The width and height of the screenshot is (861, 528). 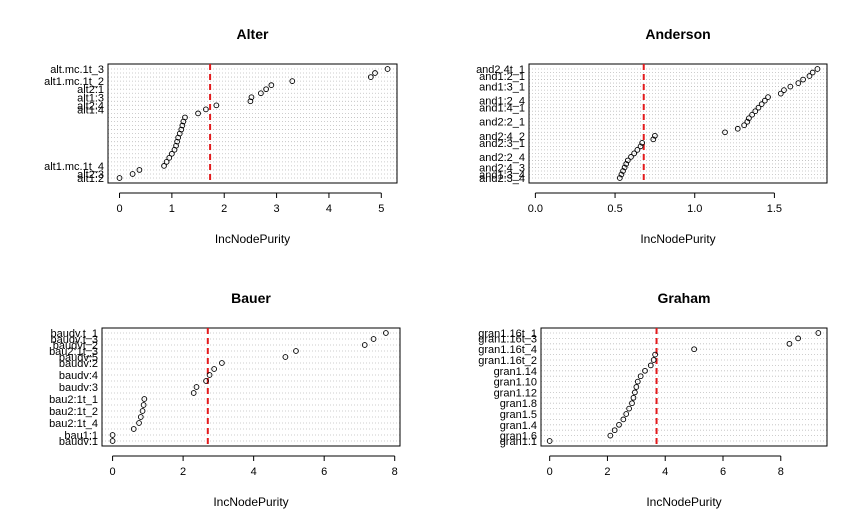 What do you see at coordinates (90, 175) in the screenshot?
I see `row-label: alt2:3` at bounding box center [90, 175].